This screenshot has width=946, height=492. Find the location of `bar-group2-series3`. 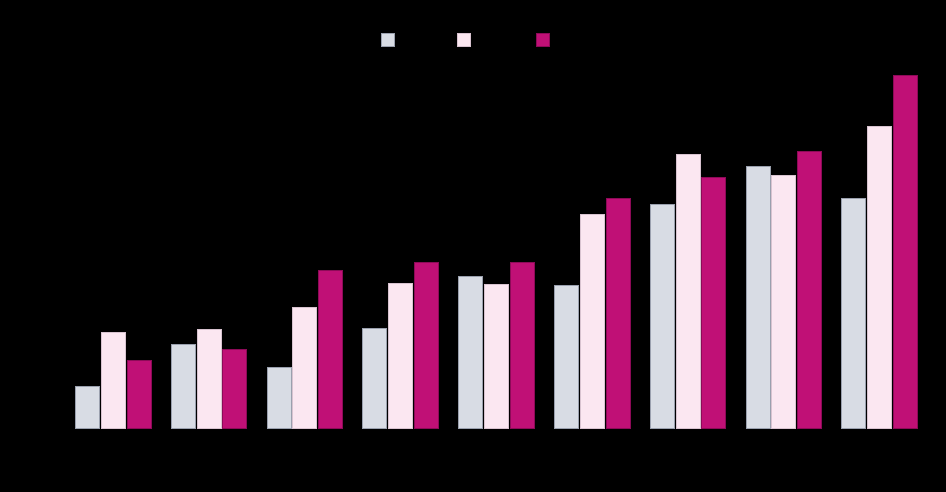

bar-group2-series3 is located at coordinates (234, 389).